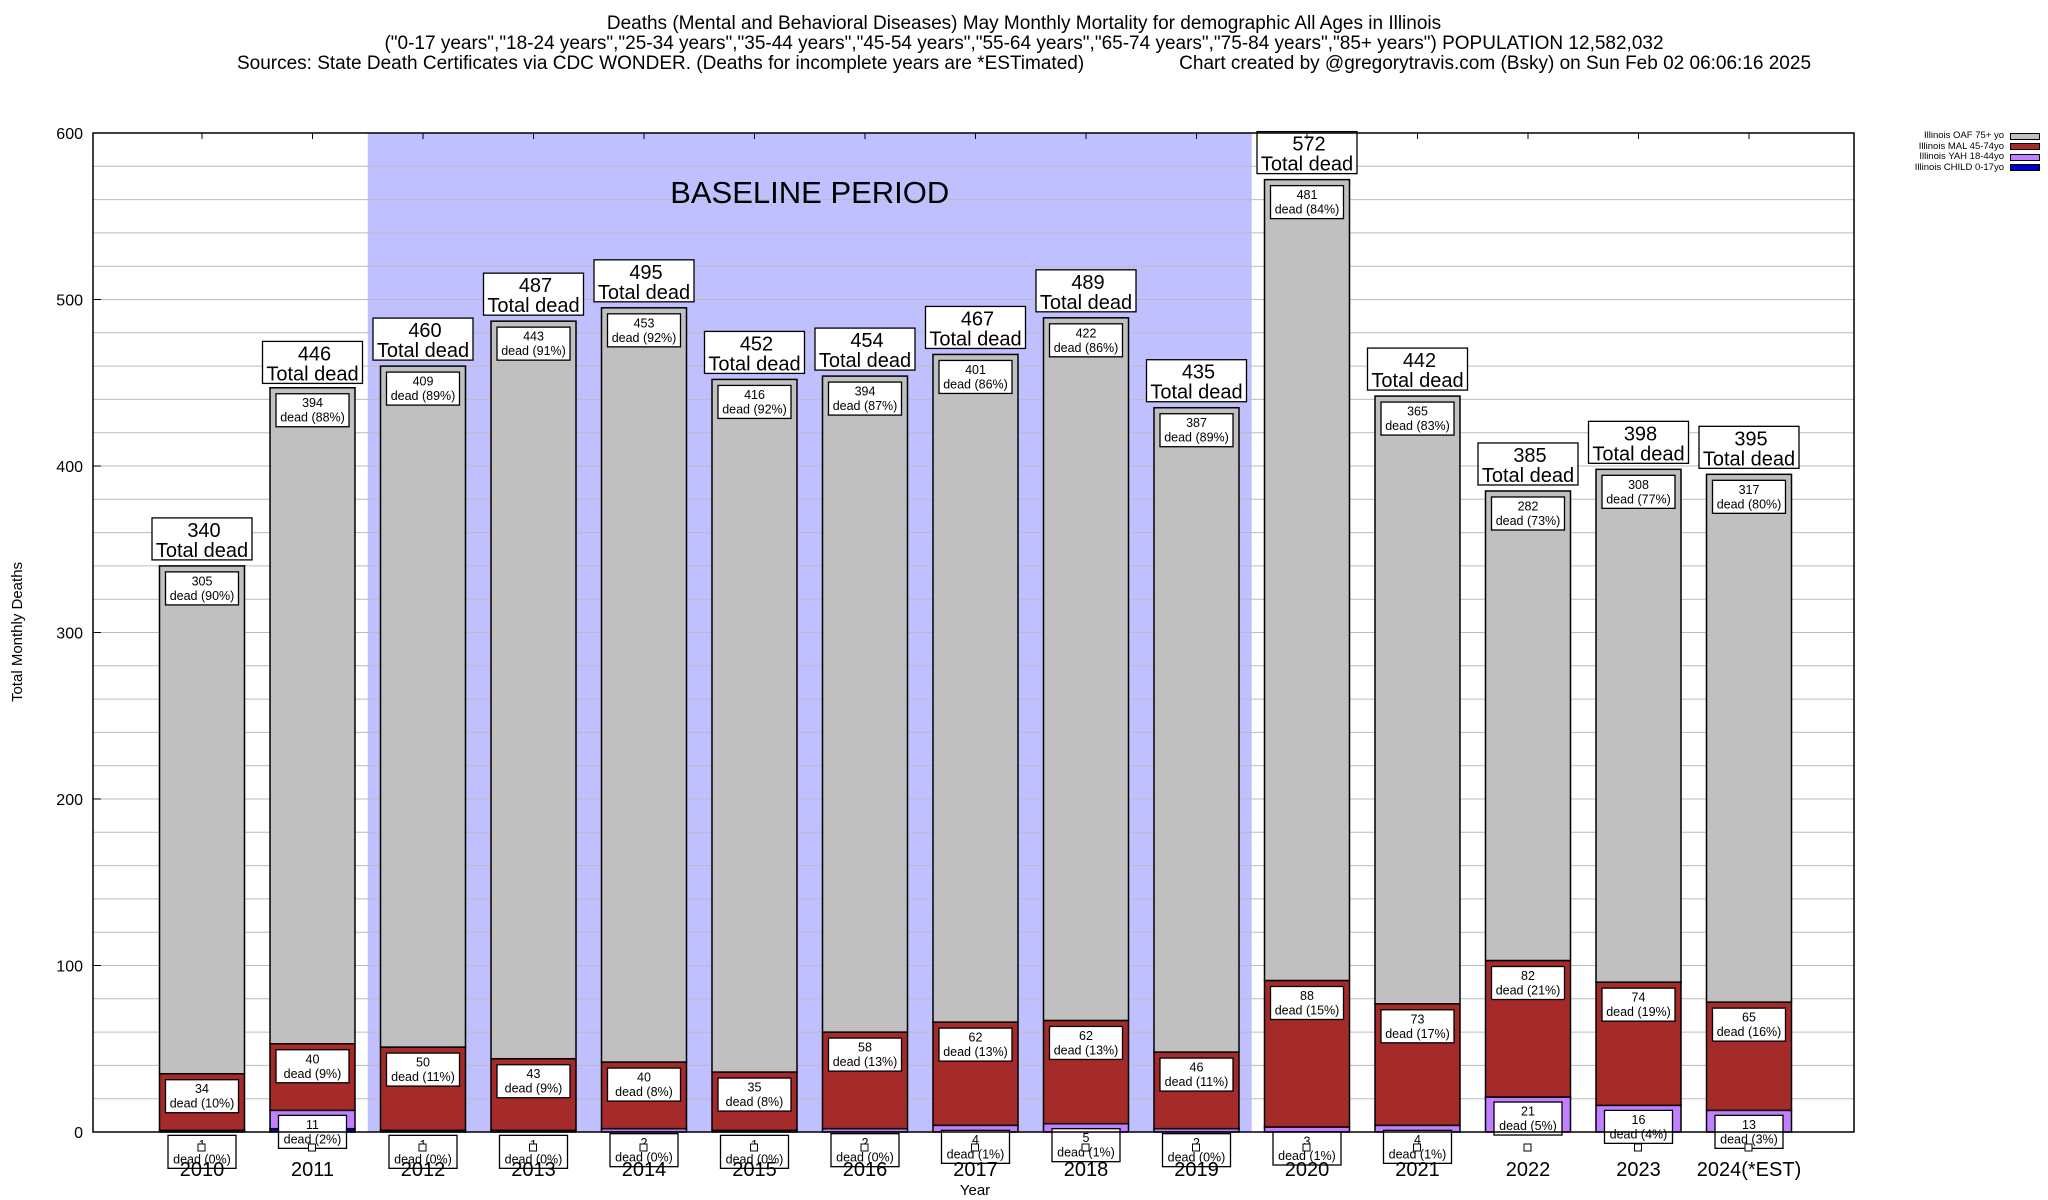 The height and width of the screenshot is (1200, 2048). Describe the element at coordinates (202, 596) in the screenshot. I see `label-percent: dead (90%)` at that location.